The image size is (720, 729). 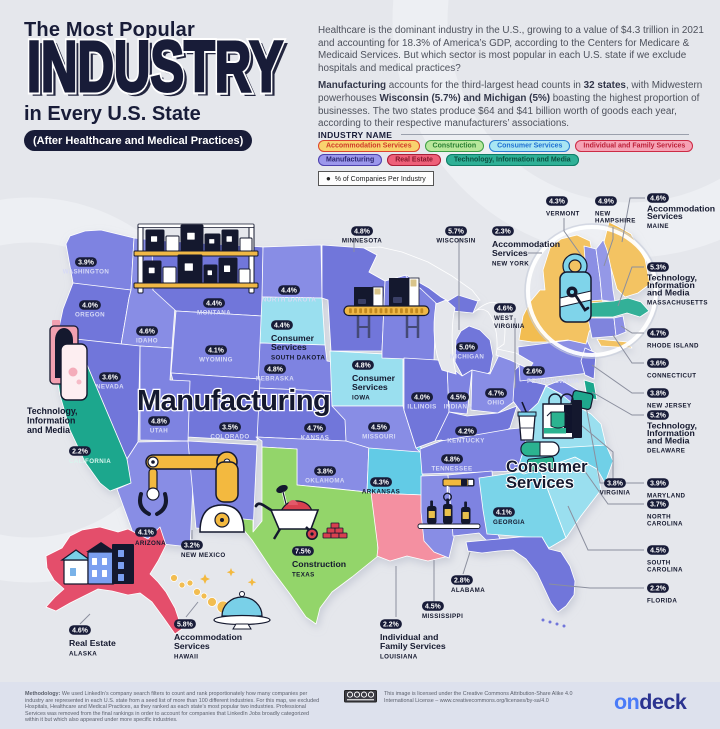 I want to click on svg-text: Construction, so click(x=319, y=564).